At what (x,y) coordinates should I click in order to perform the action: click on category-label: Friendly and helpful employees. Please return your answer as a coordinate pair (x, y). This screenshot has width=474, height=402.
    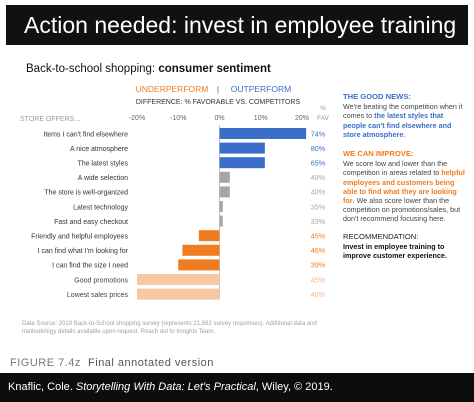
    Looking at the image, I should click on (79, 237).